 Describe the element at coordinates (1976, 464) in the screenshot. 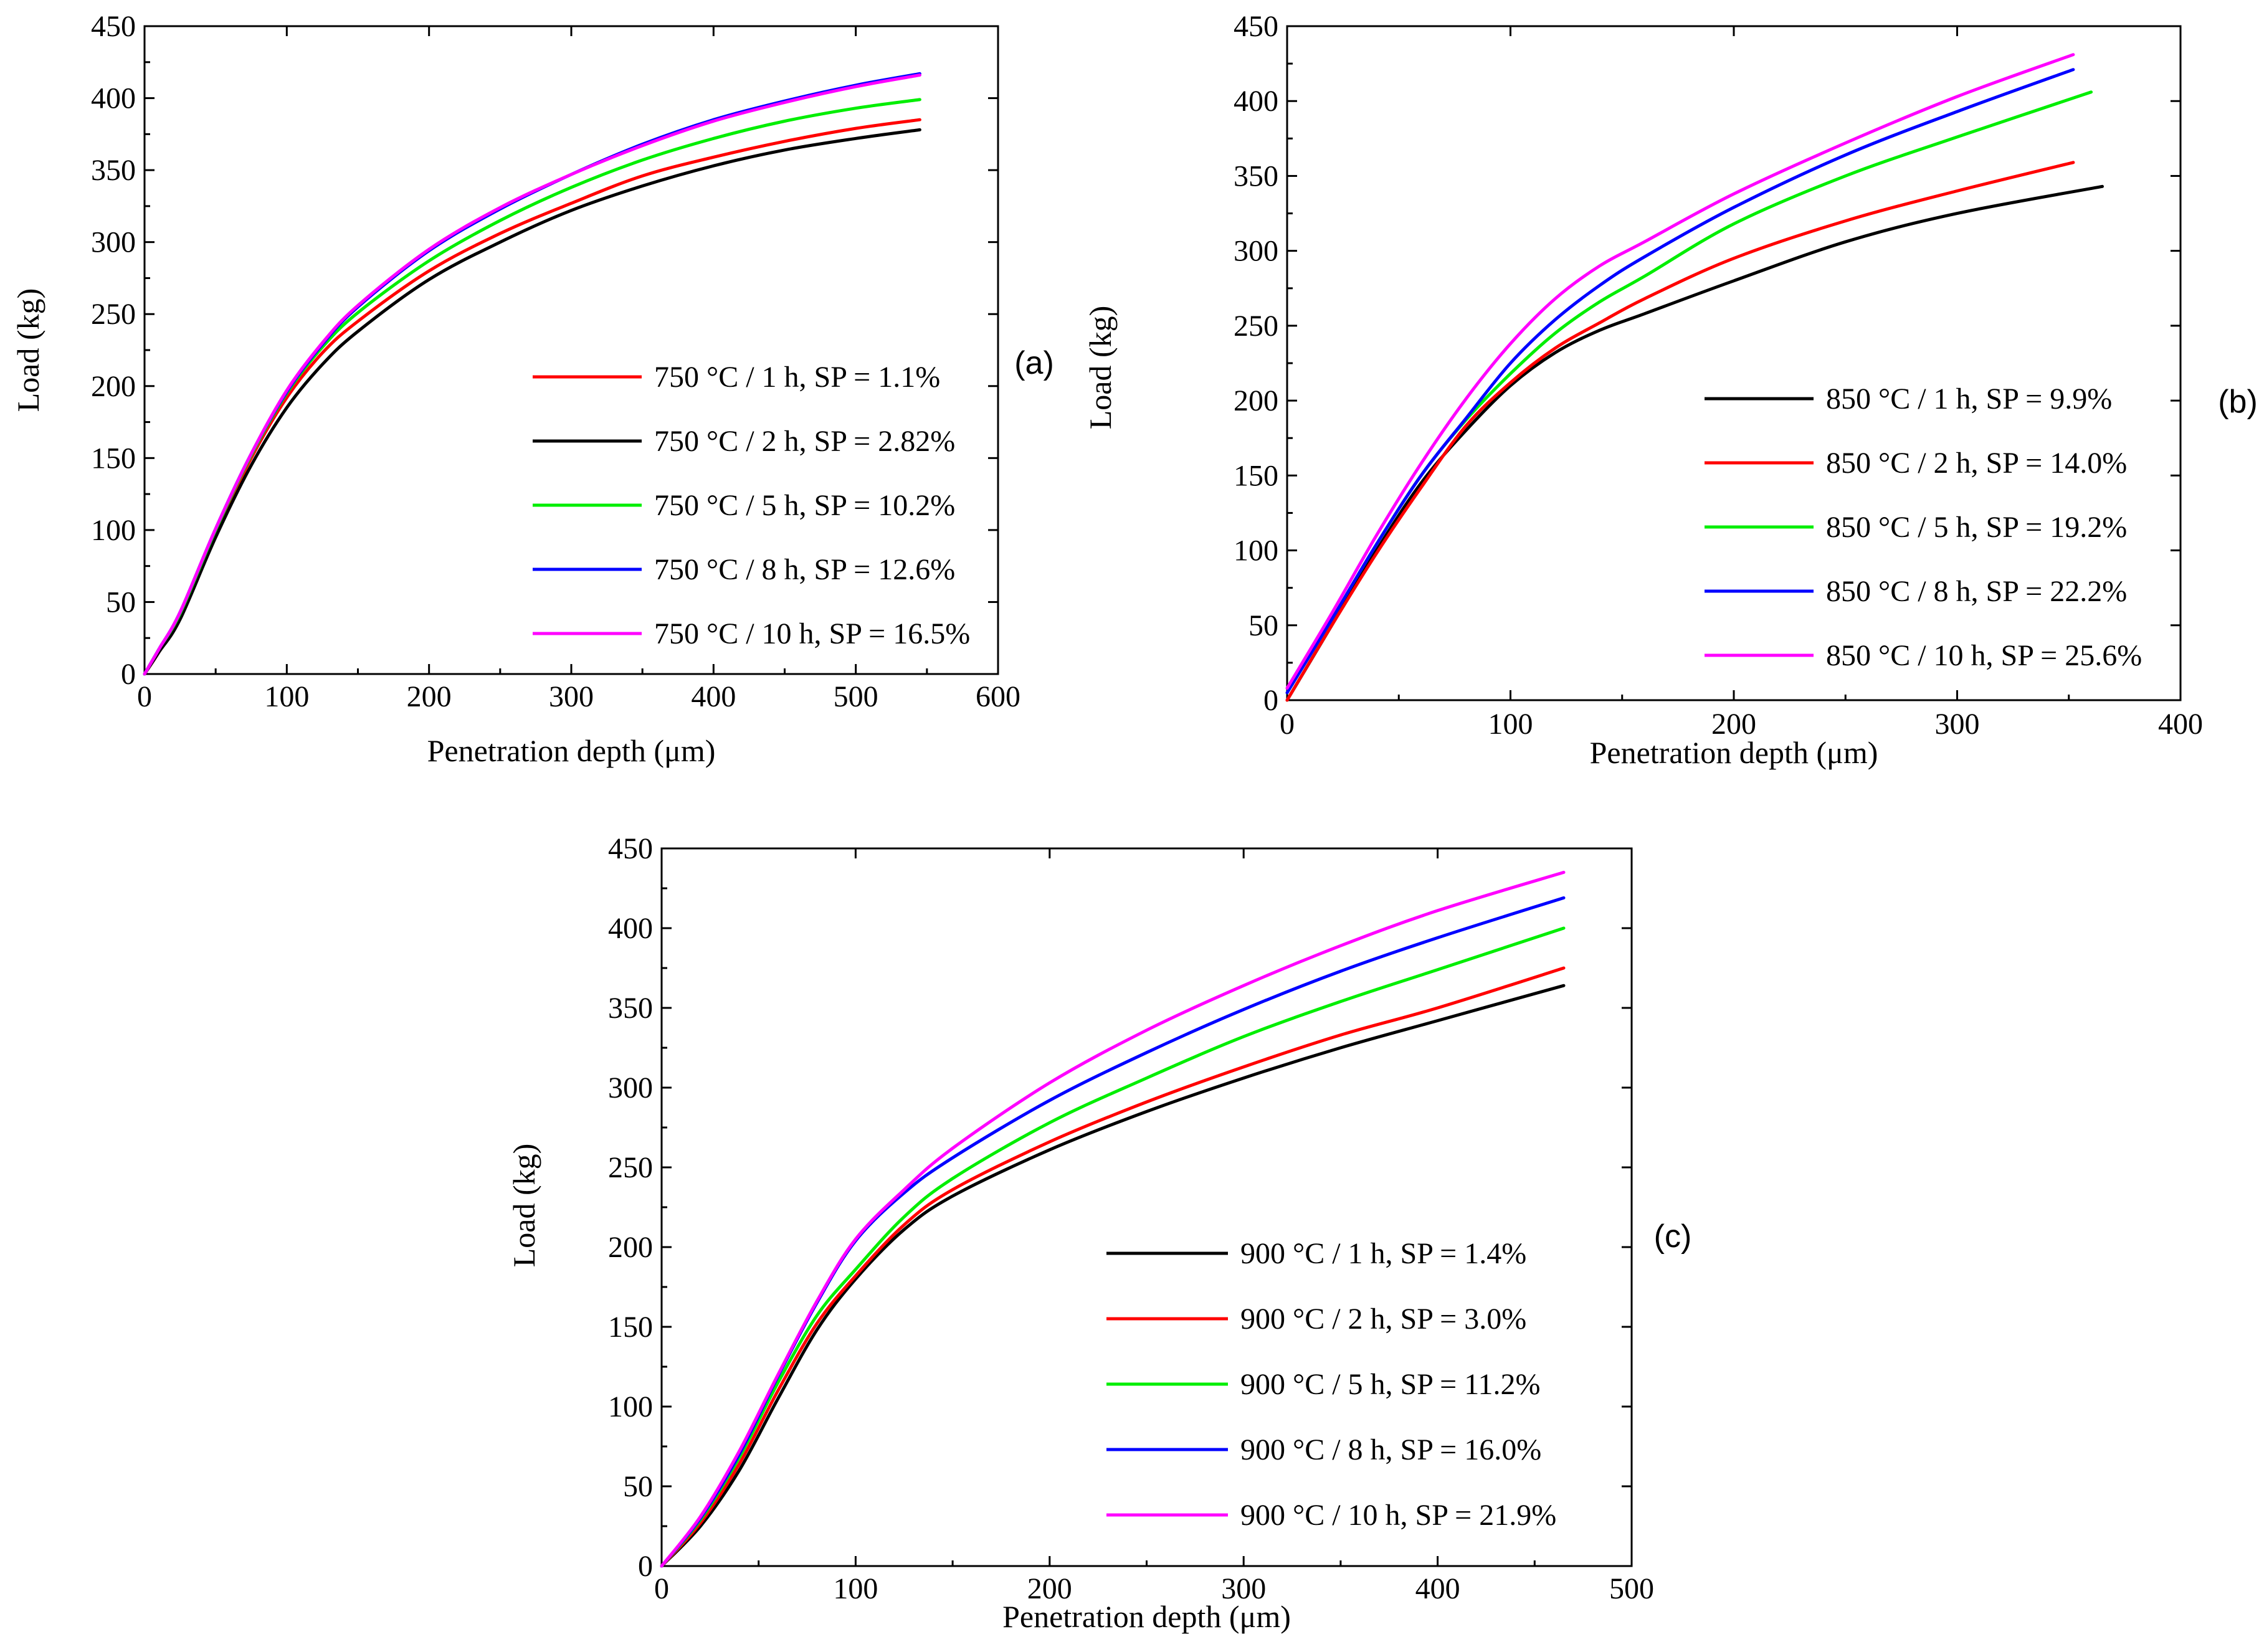

I see `legend-label-2: 850 °C / 2 h, SP = 14.0%` at that location.